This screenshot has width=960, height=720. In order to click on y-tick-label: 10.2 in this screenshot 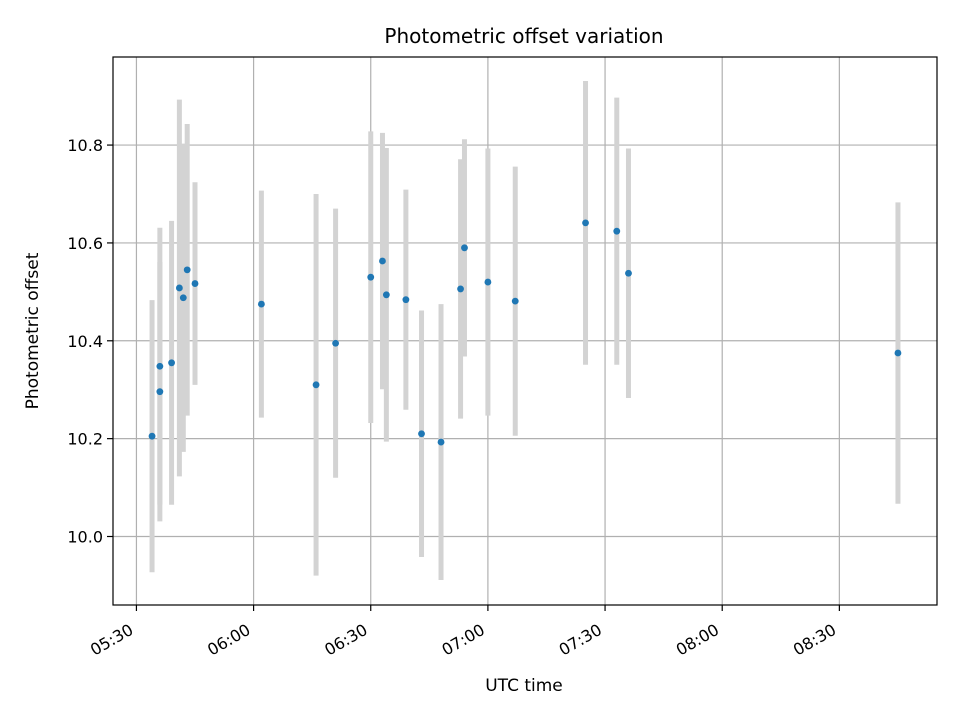, I will do `click(85, 439)`.